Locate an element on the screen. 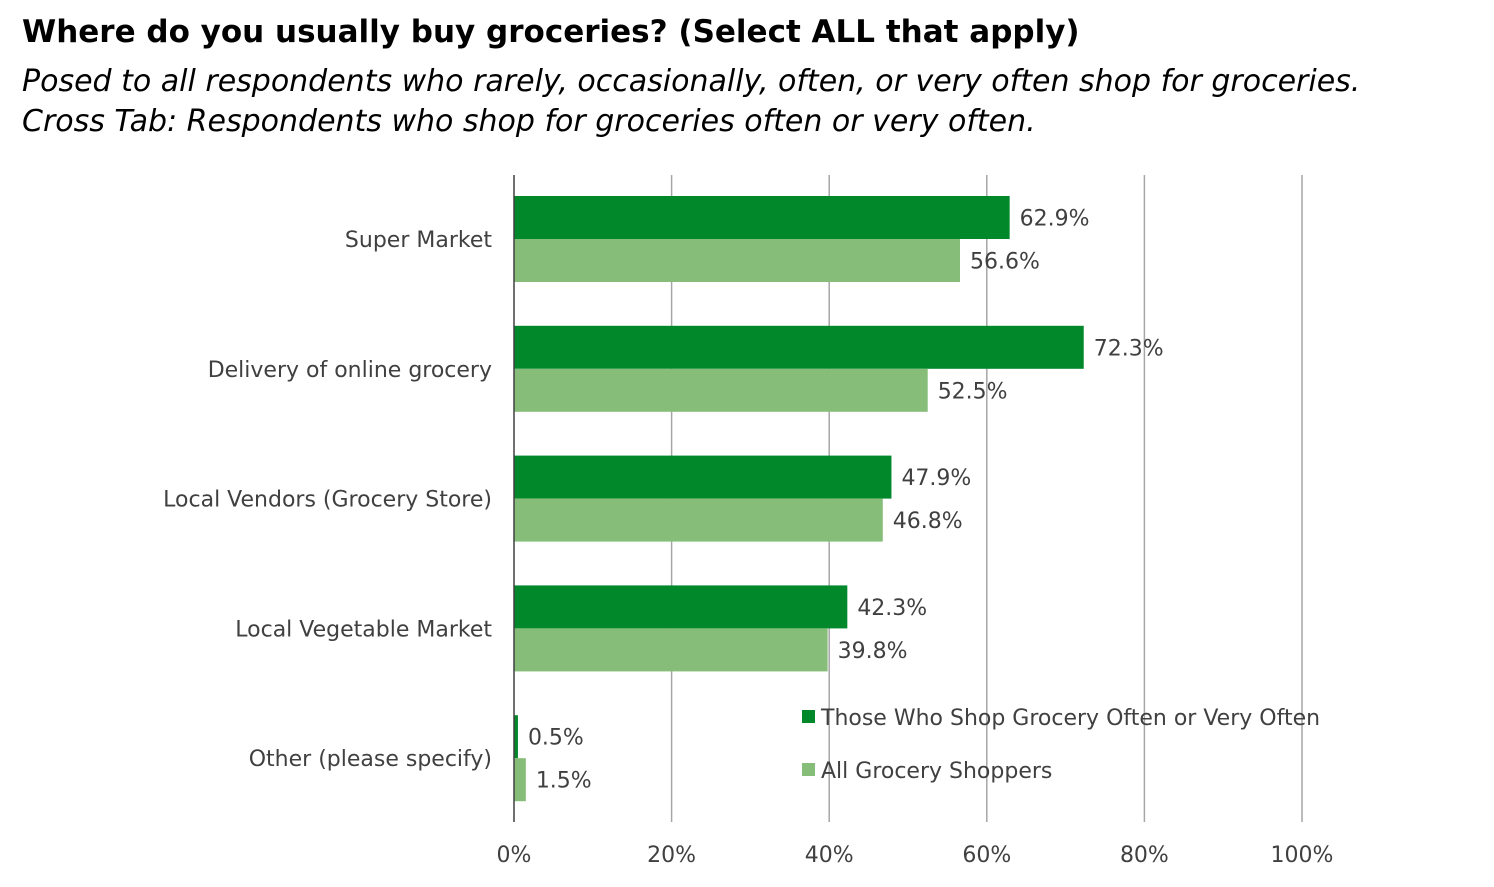 The height and width of the screenshot is (887, 1494). category-label: Other (please specify) is located at coordinates (370, 759).